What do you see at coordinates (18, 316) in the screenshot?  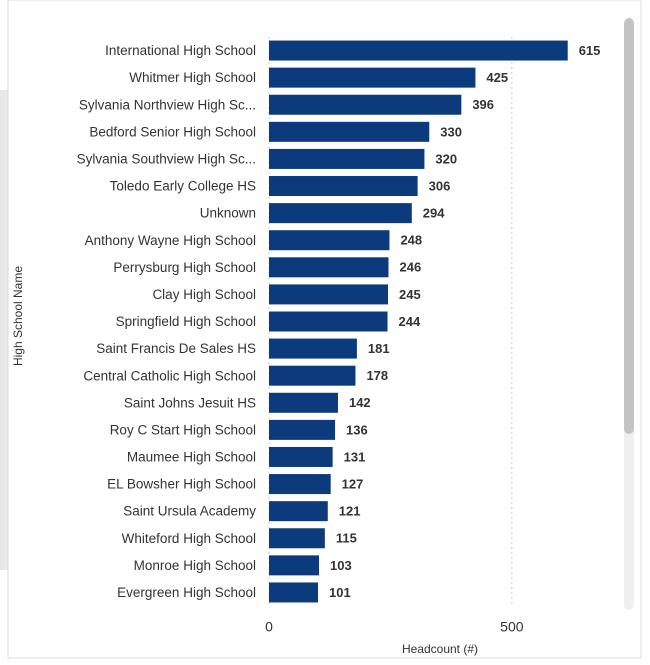 I see `y-axis-label: High School Name` at bounding box center [18, 316].